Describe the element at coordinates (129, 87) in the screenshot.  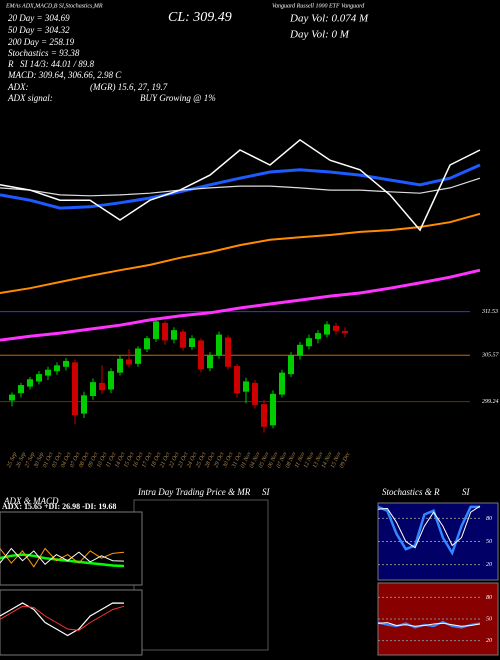
I see `stat: (MGR) 15.6, 27, 19.7` at that location.